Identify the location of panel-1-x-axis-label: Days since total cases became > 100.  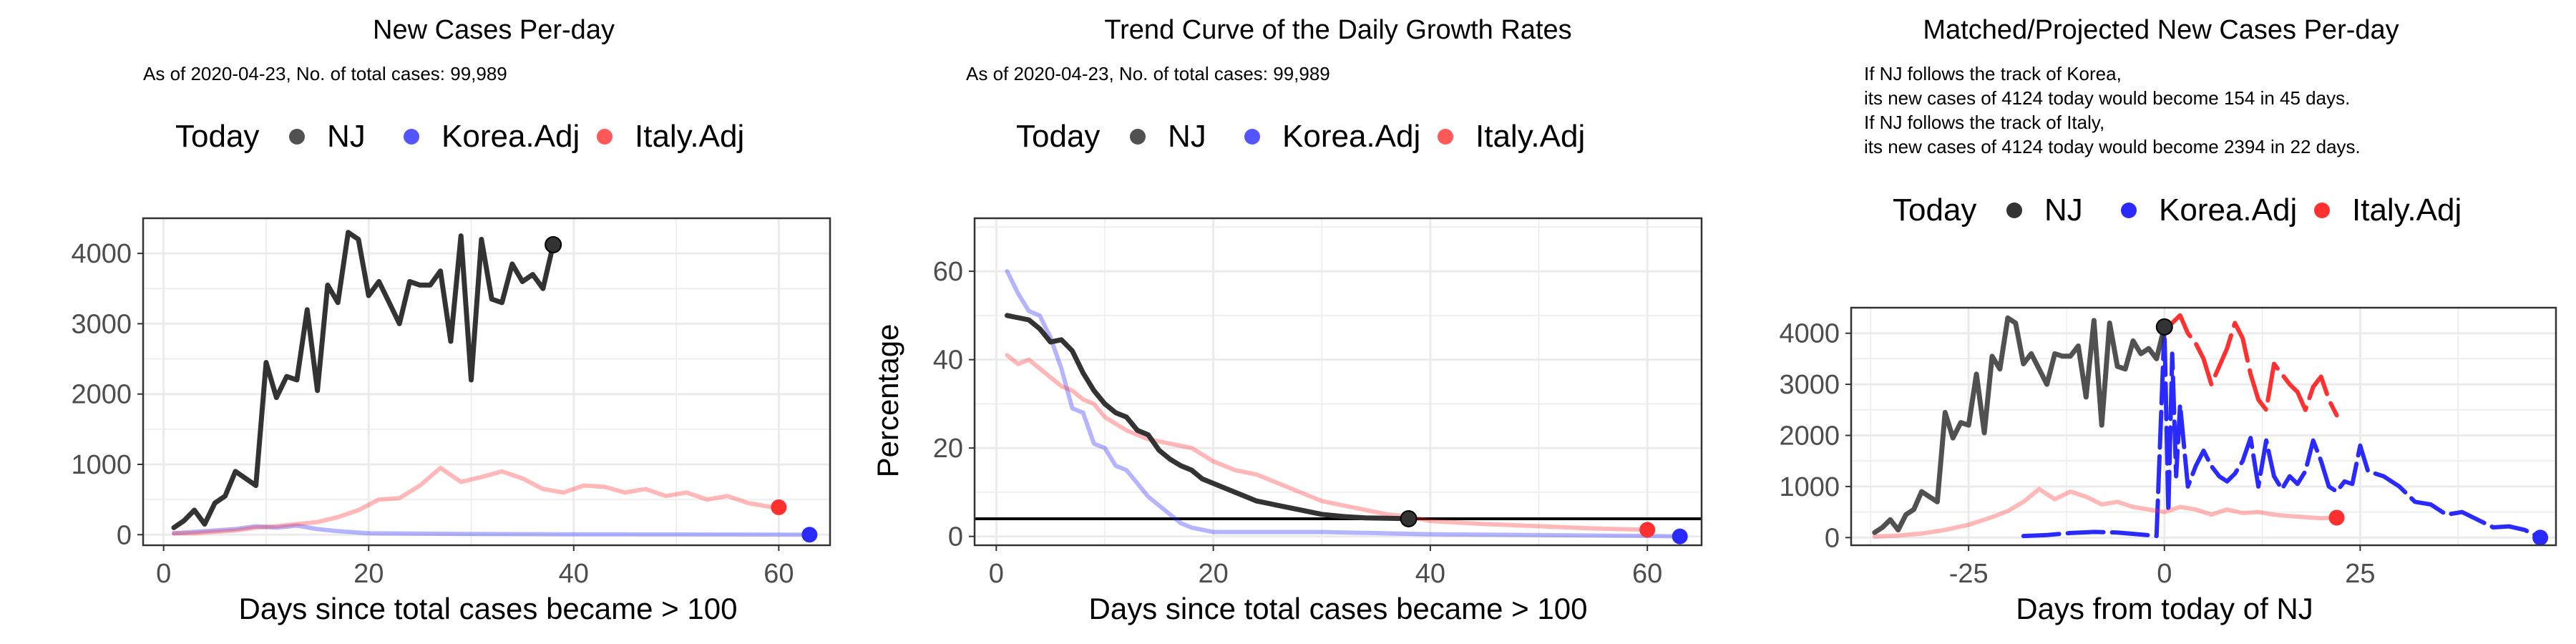
(488, 608).